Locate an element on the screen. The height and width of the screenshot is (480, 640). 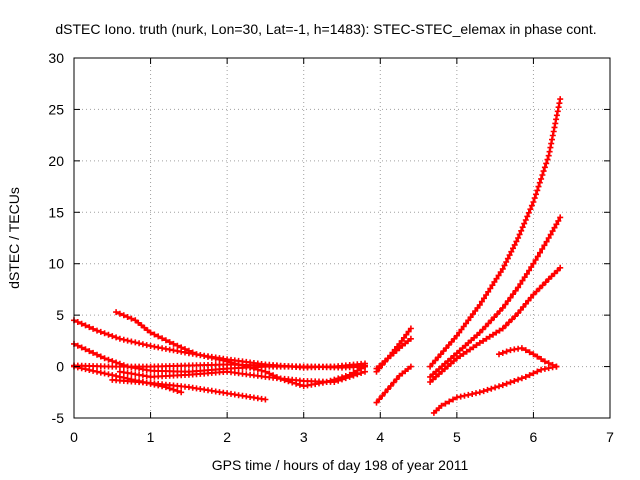
x-tick-label: 4 is located at coordinates (380, 437).